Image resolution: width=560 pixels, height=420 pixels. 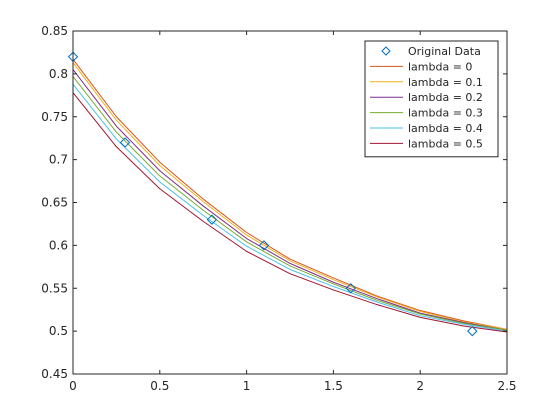 I want to click on x-tick-label: 1, so click(x=247, y=386).